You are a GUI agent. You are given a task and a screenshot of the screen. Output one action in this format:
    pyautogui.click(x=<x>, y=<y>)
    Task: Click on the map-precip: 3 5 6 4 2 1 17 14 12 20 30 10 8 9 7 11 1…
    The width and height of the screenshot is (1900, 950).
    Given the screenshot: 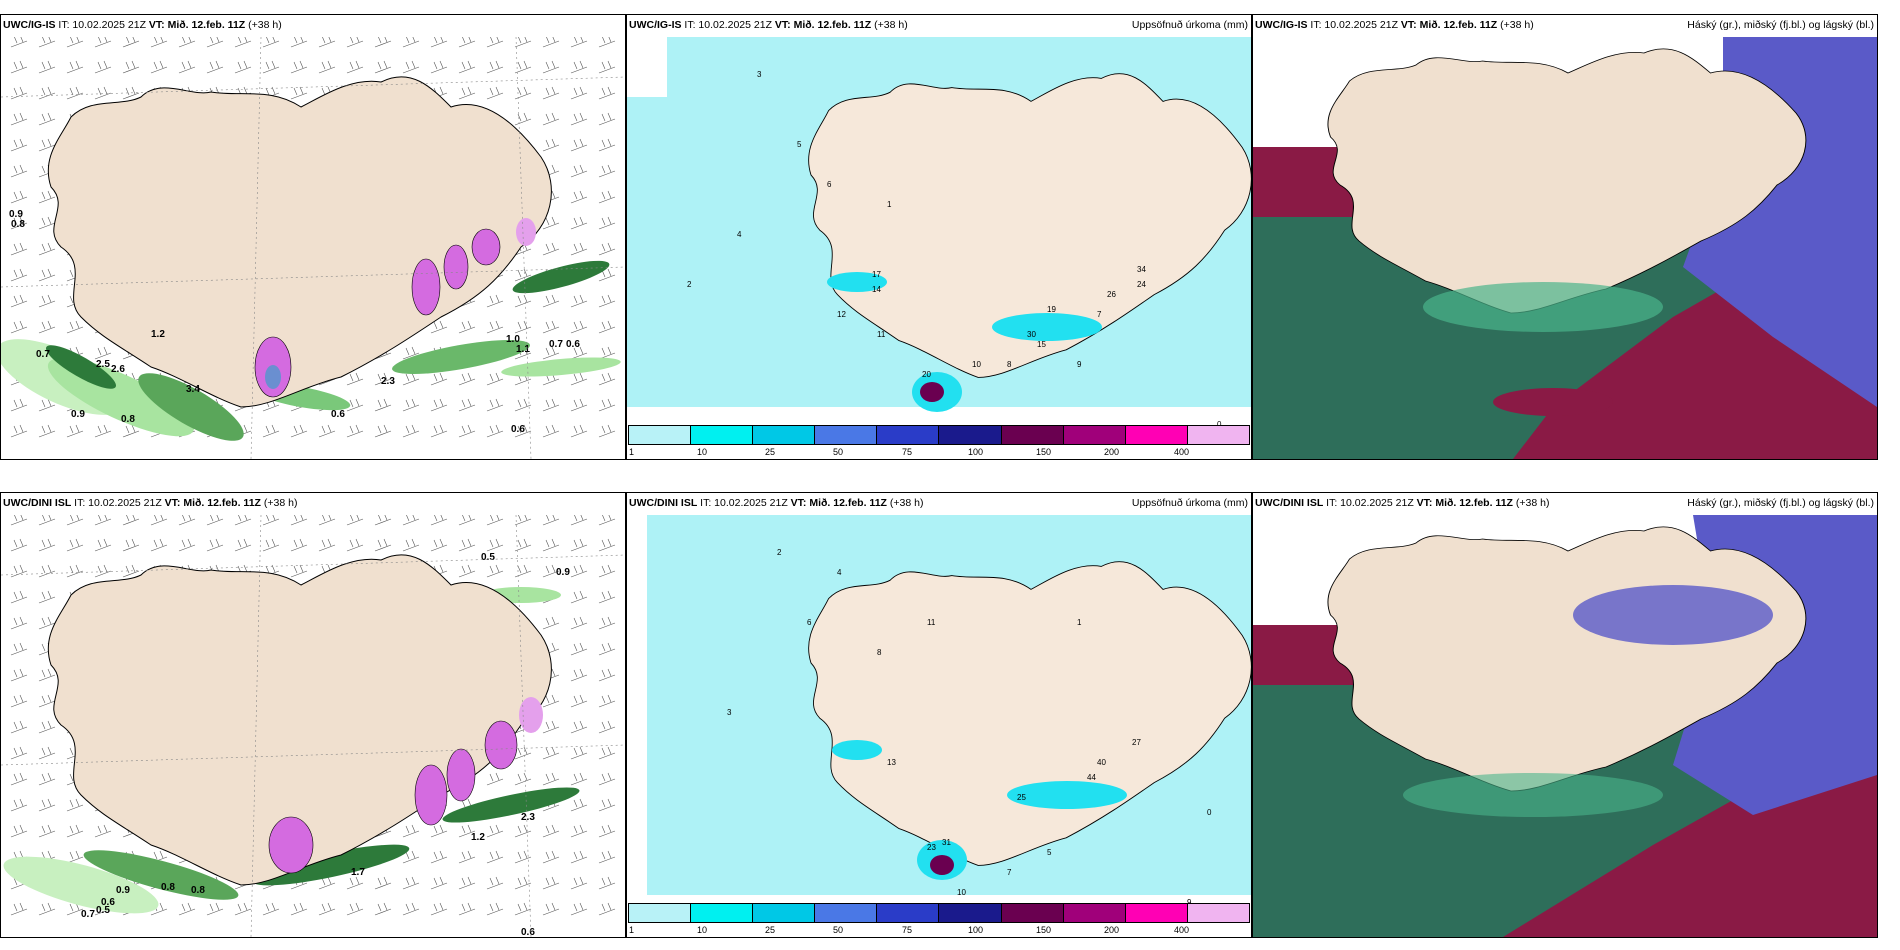 What is the action you would take?
    pyautogui.click(x=939, y=233)
    